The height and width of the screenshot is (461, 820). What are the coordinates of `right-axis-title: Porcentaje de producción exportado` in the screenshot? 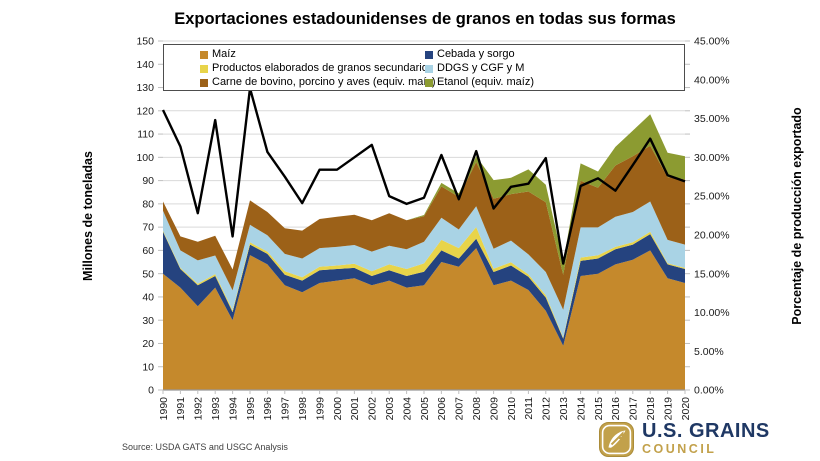 It's located at (797, 216).